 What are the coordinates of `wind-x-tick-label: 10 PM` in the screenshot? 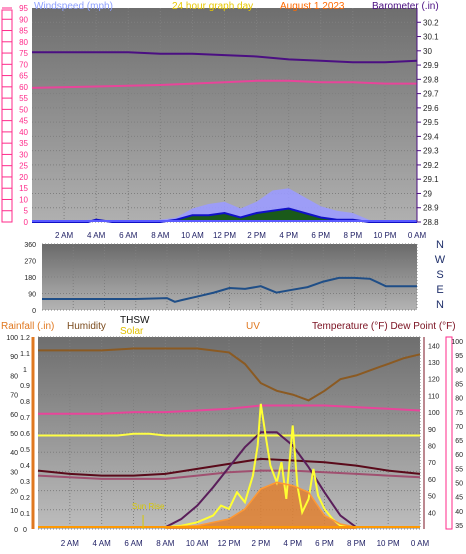 It's located at (384, 235).